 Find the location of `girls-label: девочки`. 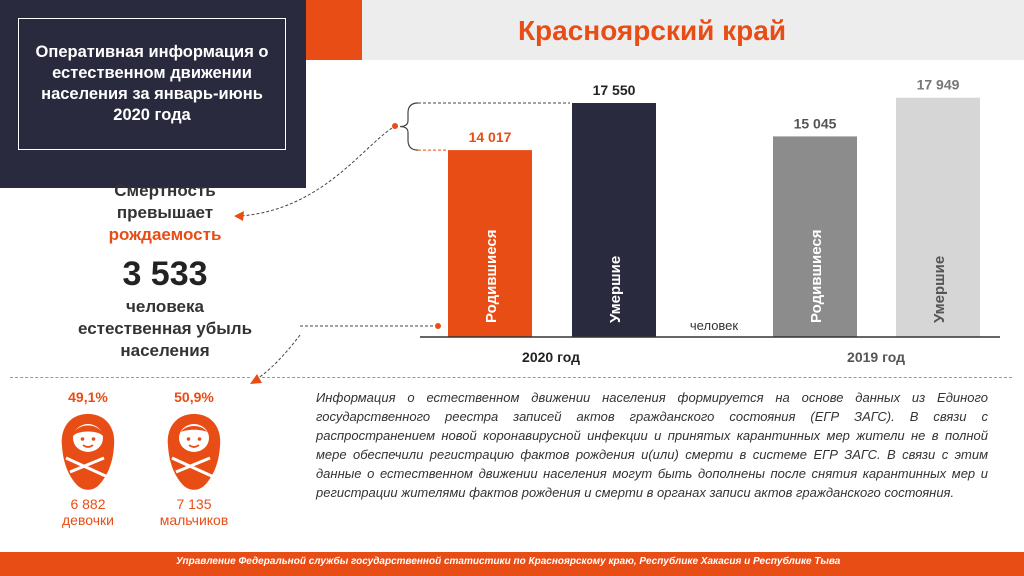

girls-label: девочки is located at coordinates (88, 520).